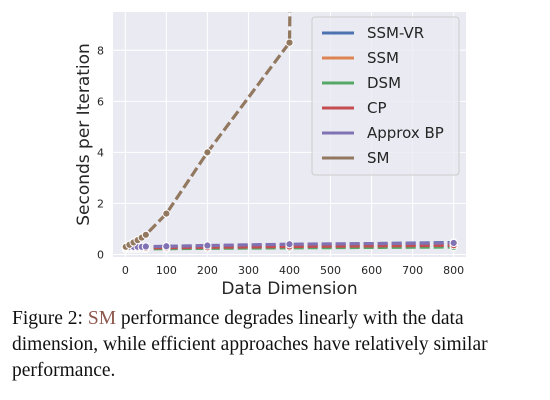  What do you see at coordinates (125, 270) in the screenshot?
I see `x-tick-label: 0` at bounding box center [125, 270].